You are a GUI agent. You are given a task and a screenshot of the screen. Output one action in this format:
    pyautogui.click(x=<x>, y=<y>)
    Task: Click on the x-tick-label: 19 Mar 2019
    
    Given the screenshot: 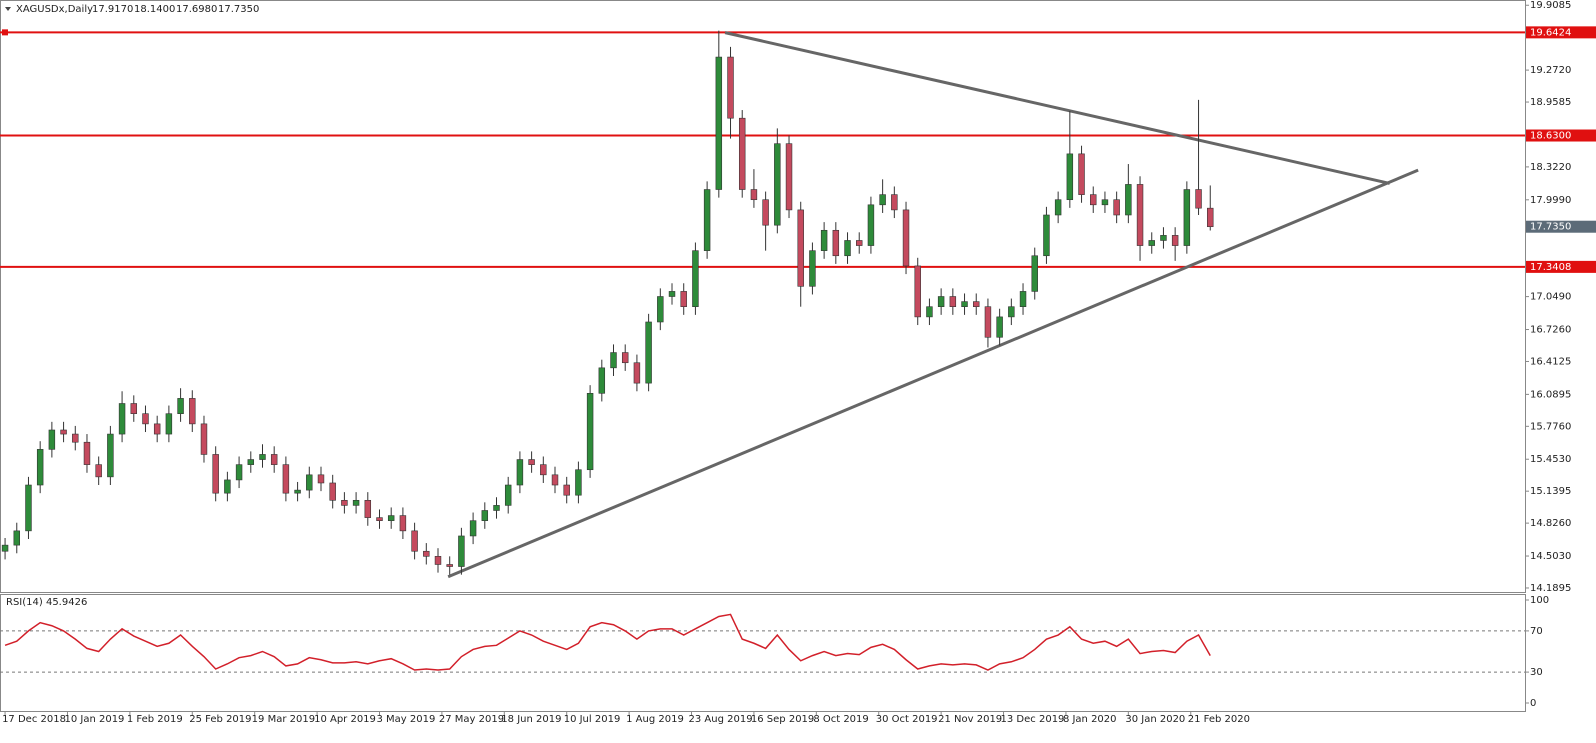 What is the action you would take?
    pyautogui.click(x=283, y=719)
    